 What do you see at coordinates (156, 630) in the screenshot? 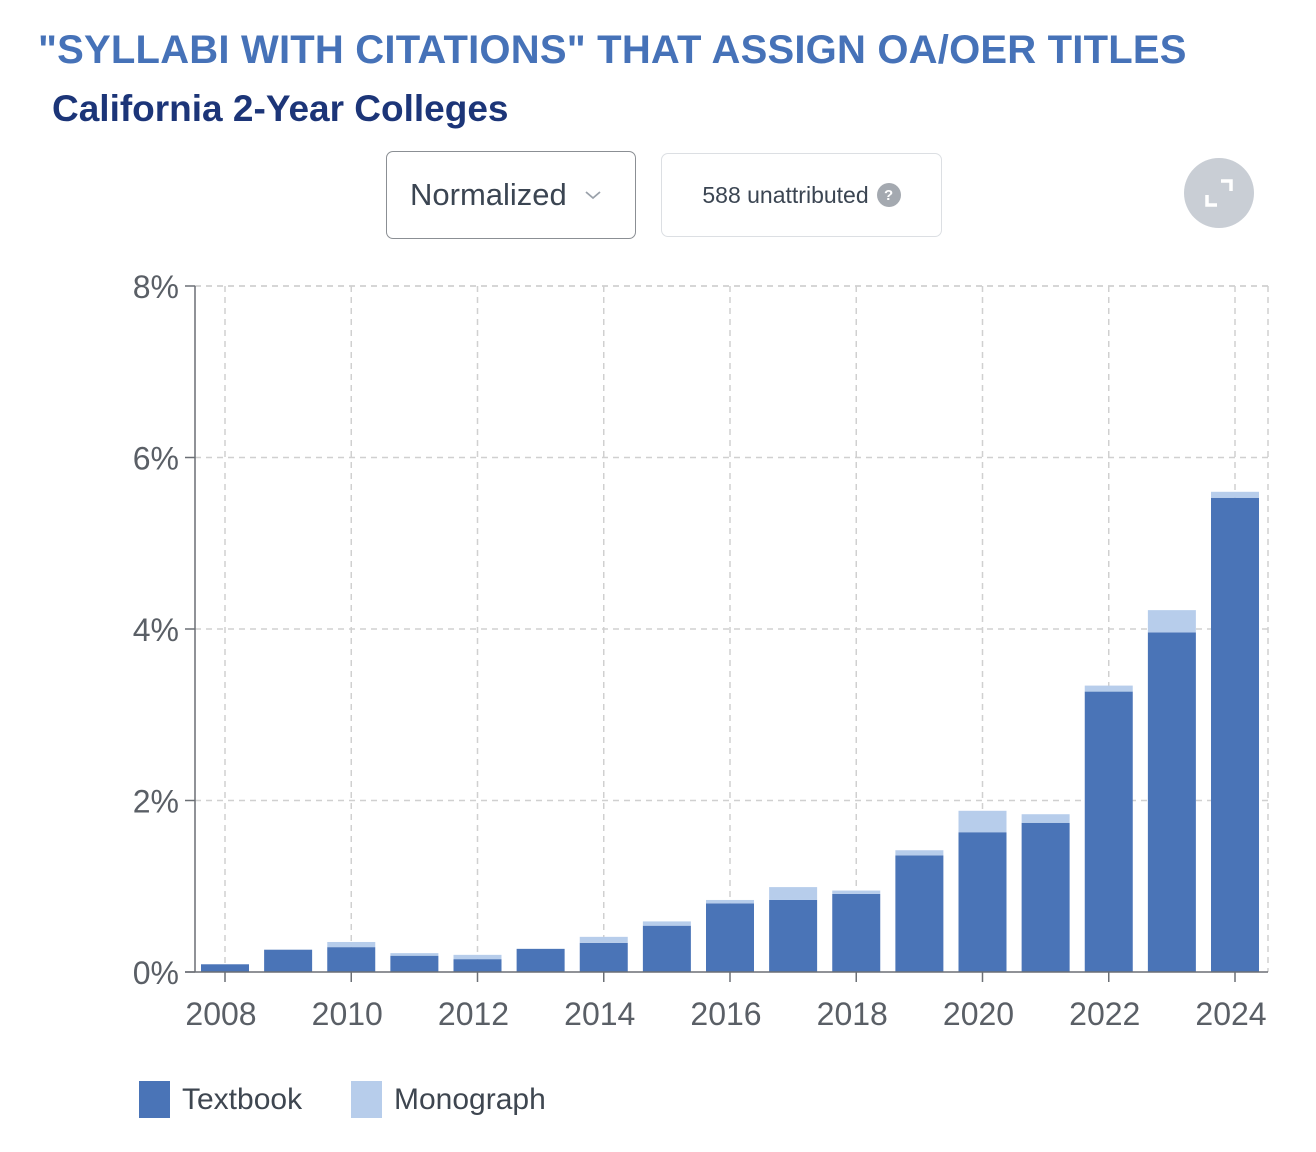
I see `y-tick-label: 4%` at bounding box center [156, 630].